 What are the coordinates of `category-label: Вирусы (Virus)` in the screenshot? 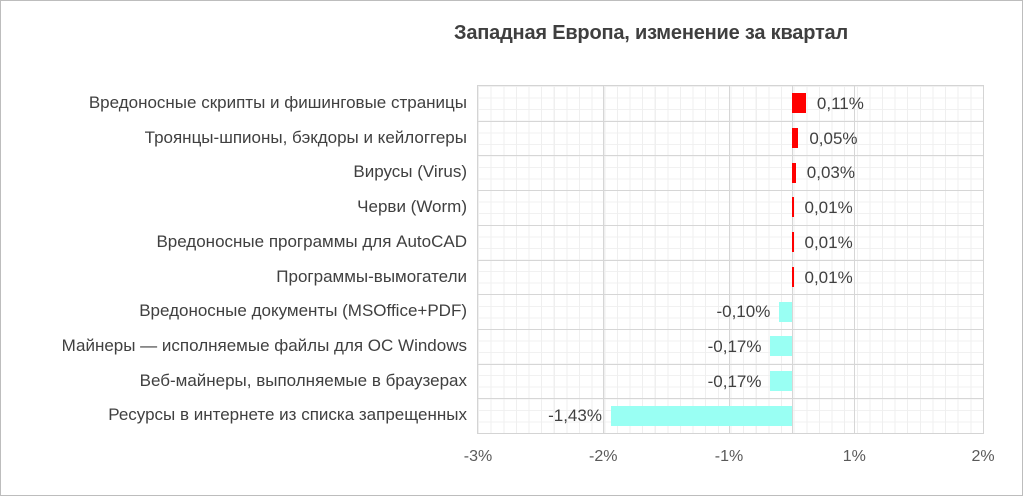 It's located at (410, 172).